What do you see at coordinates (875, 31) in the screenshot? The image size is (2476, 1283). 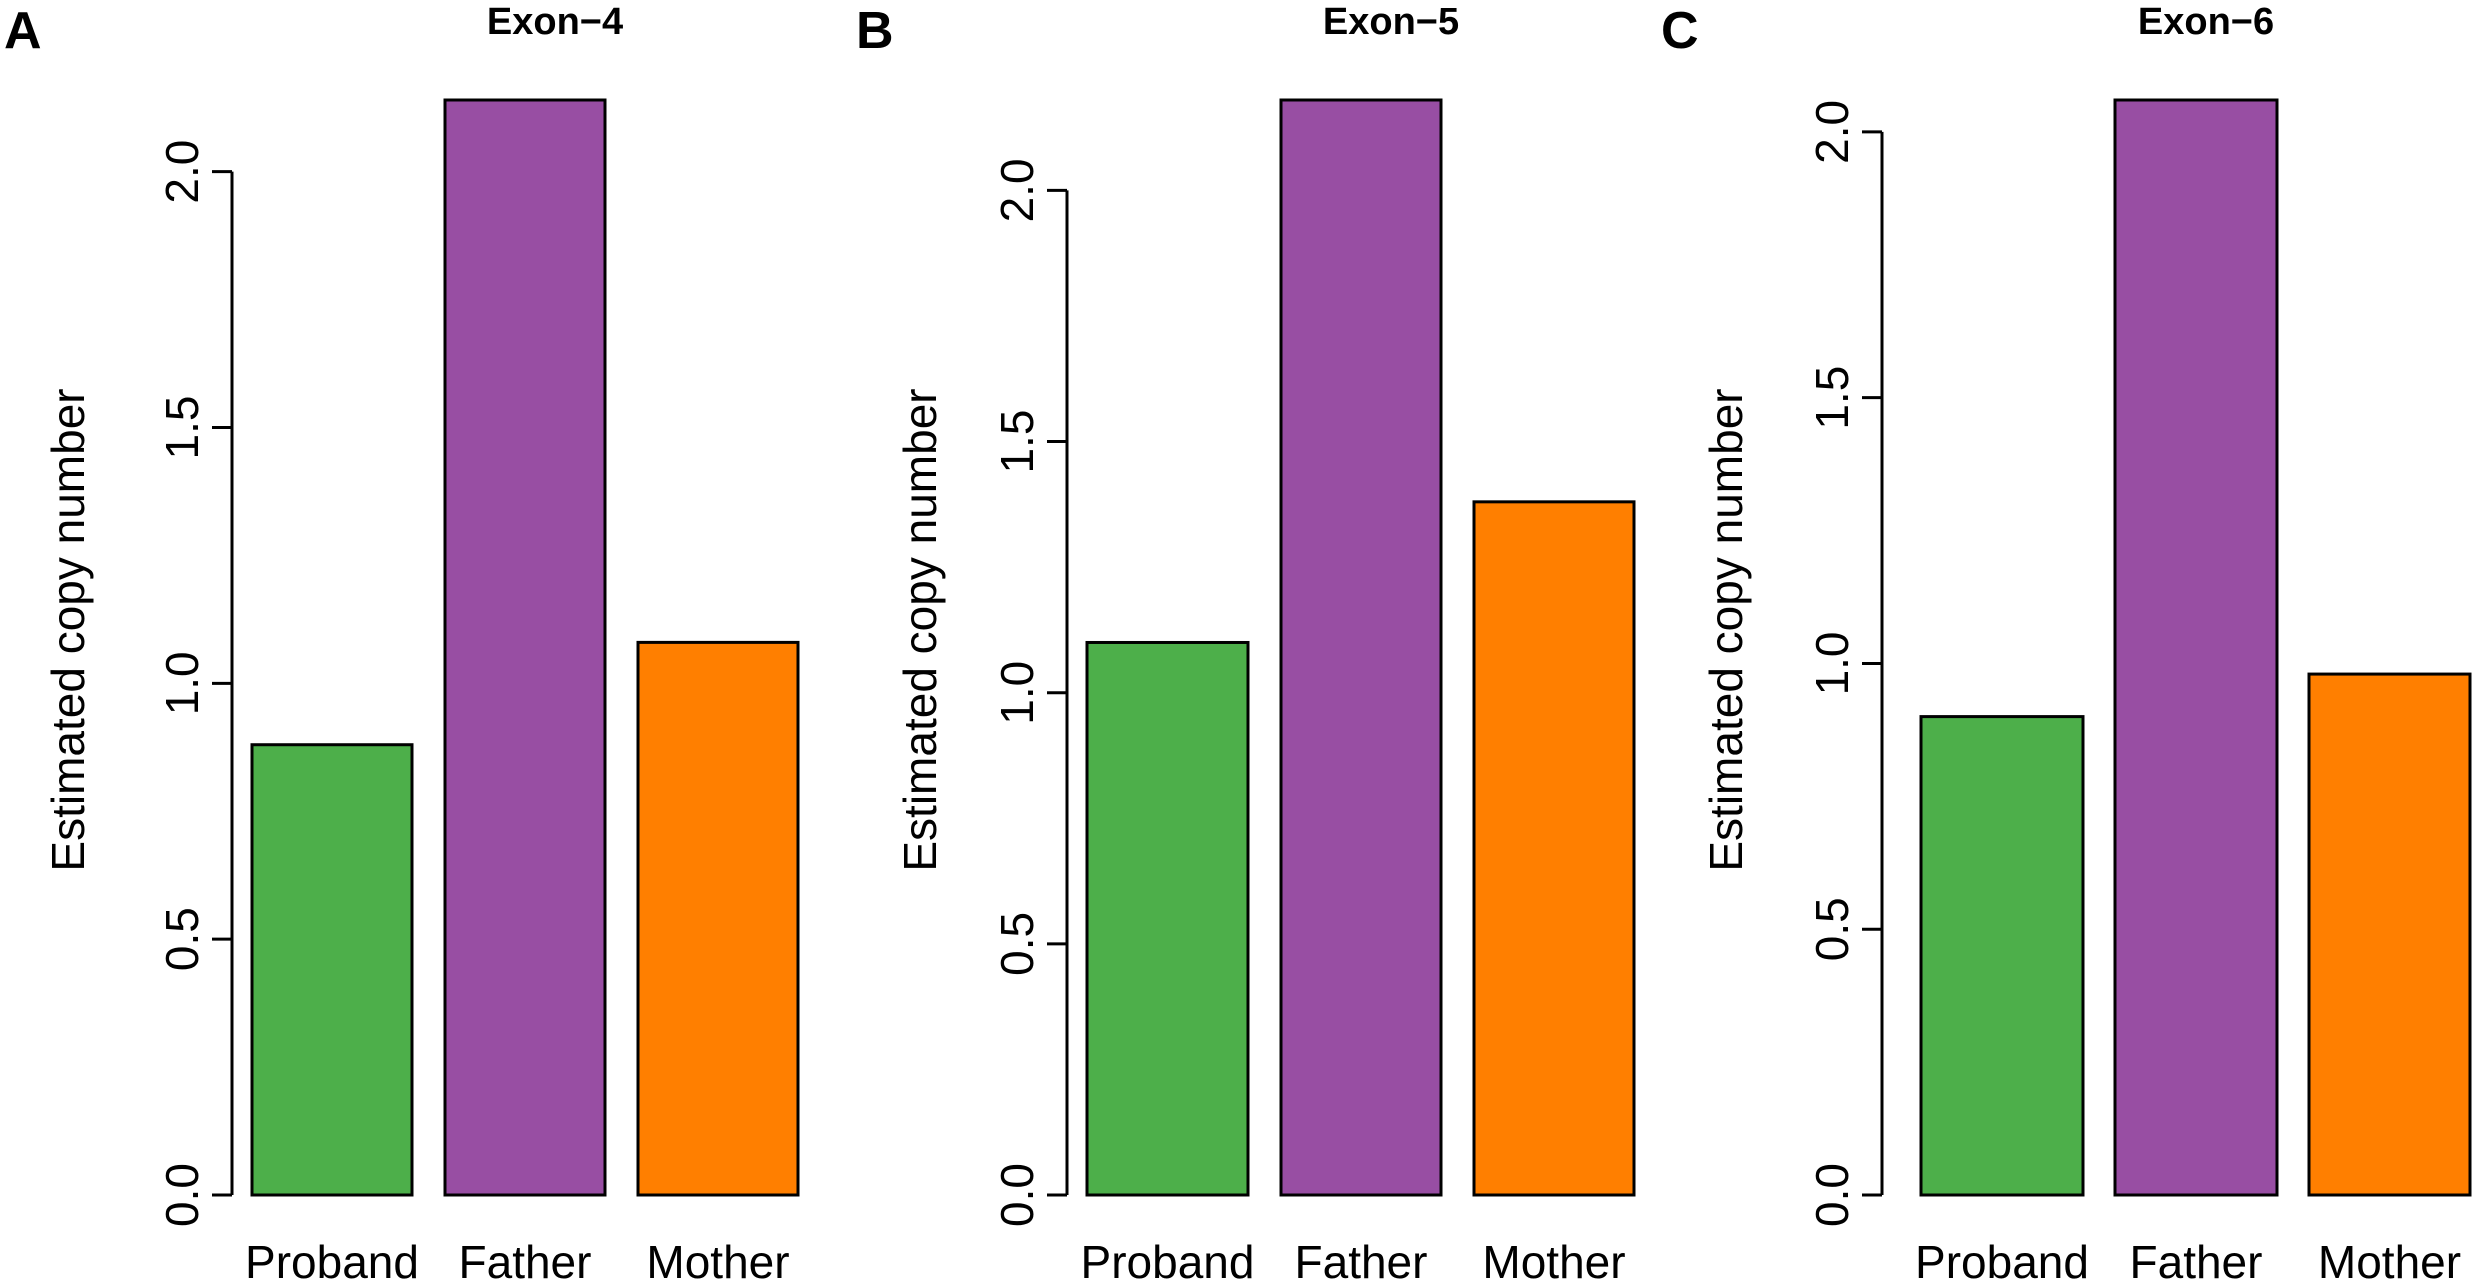 I see `panel-label-b: B` at bounding box center [875, 31].